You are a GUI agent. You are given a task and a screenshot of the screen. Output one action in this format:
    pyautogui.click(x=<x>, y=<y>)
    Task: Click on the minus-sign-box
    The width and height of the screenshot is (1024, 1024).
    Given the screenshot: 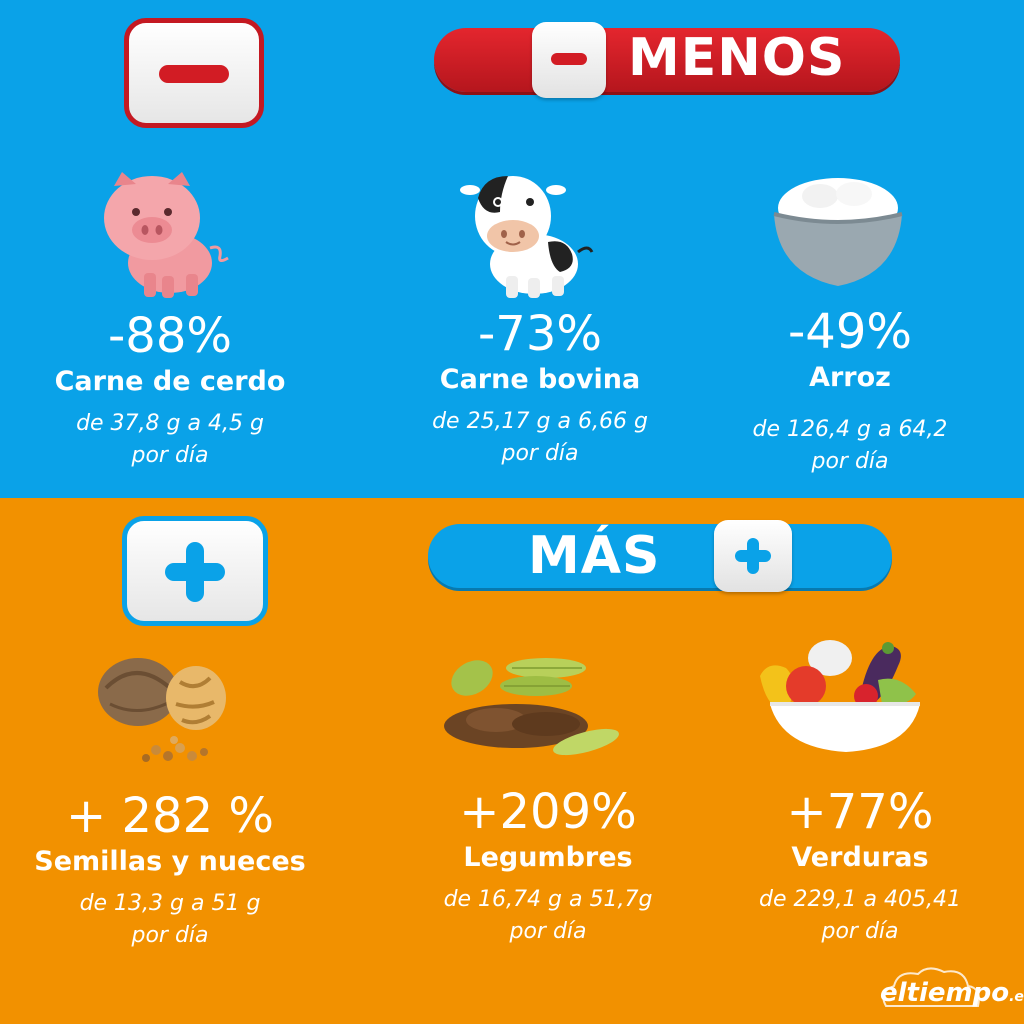 What is the action you would take?
    pyautogui.click(x=194, y=73)
    